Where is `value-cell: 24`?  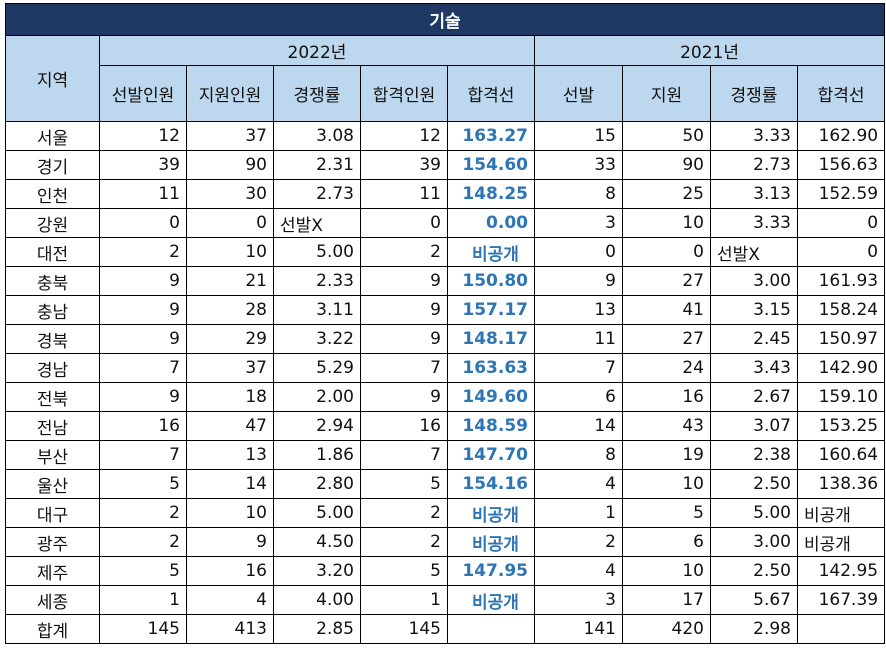 value-cell: 24 is located at coordinates (666, 368).